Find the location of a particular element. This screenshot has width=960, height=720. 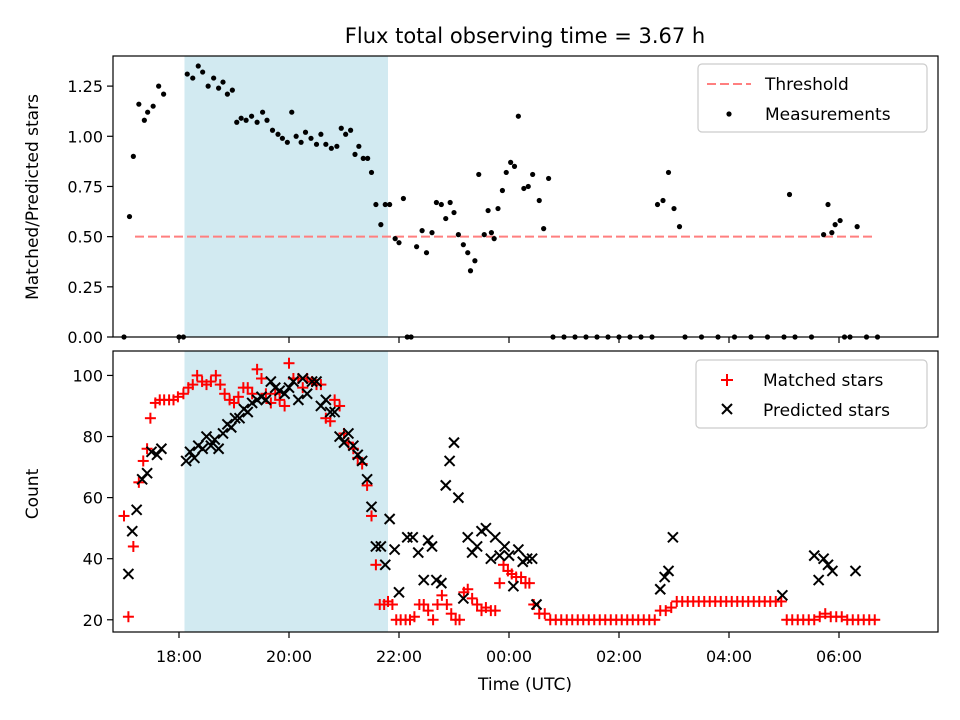

top-ytick-label: 1.00 is located at coordinates (85, 136).